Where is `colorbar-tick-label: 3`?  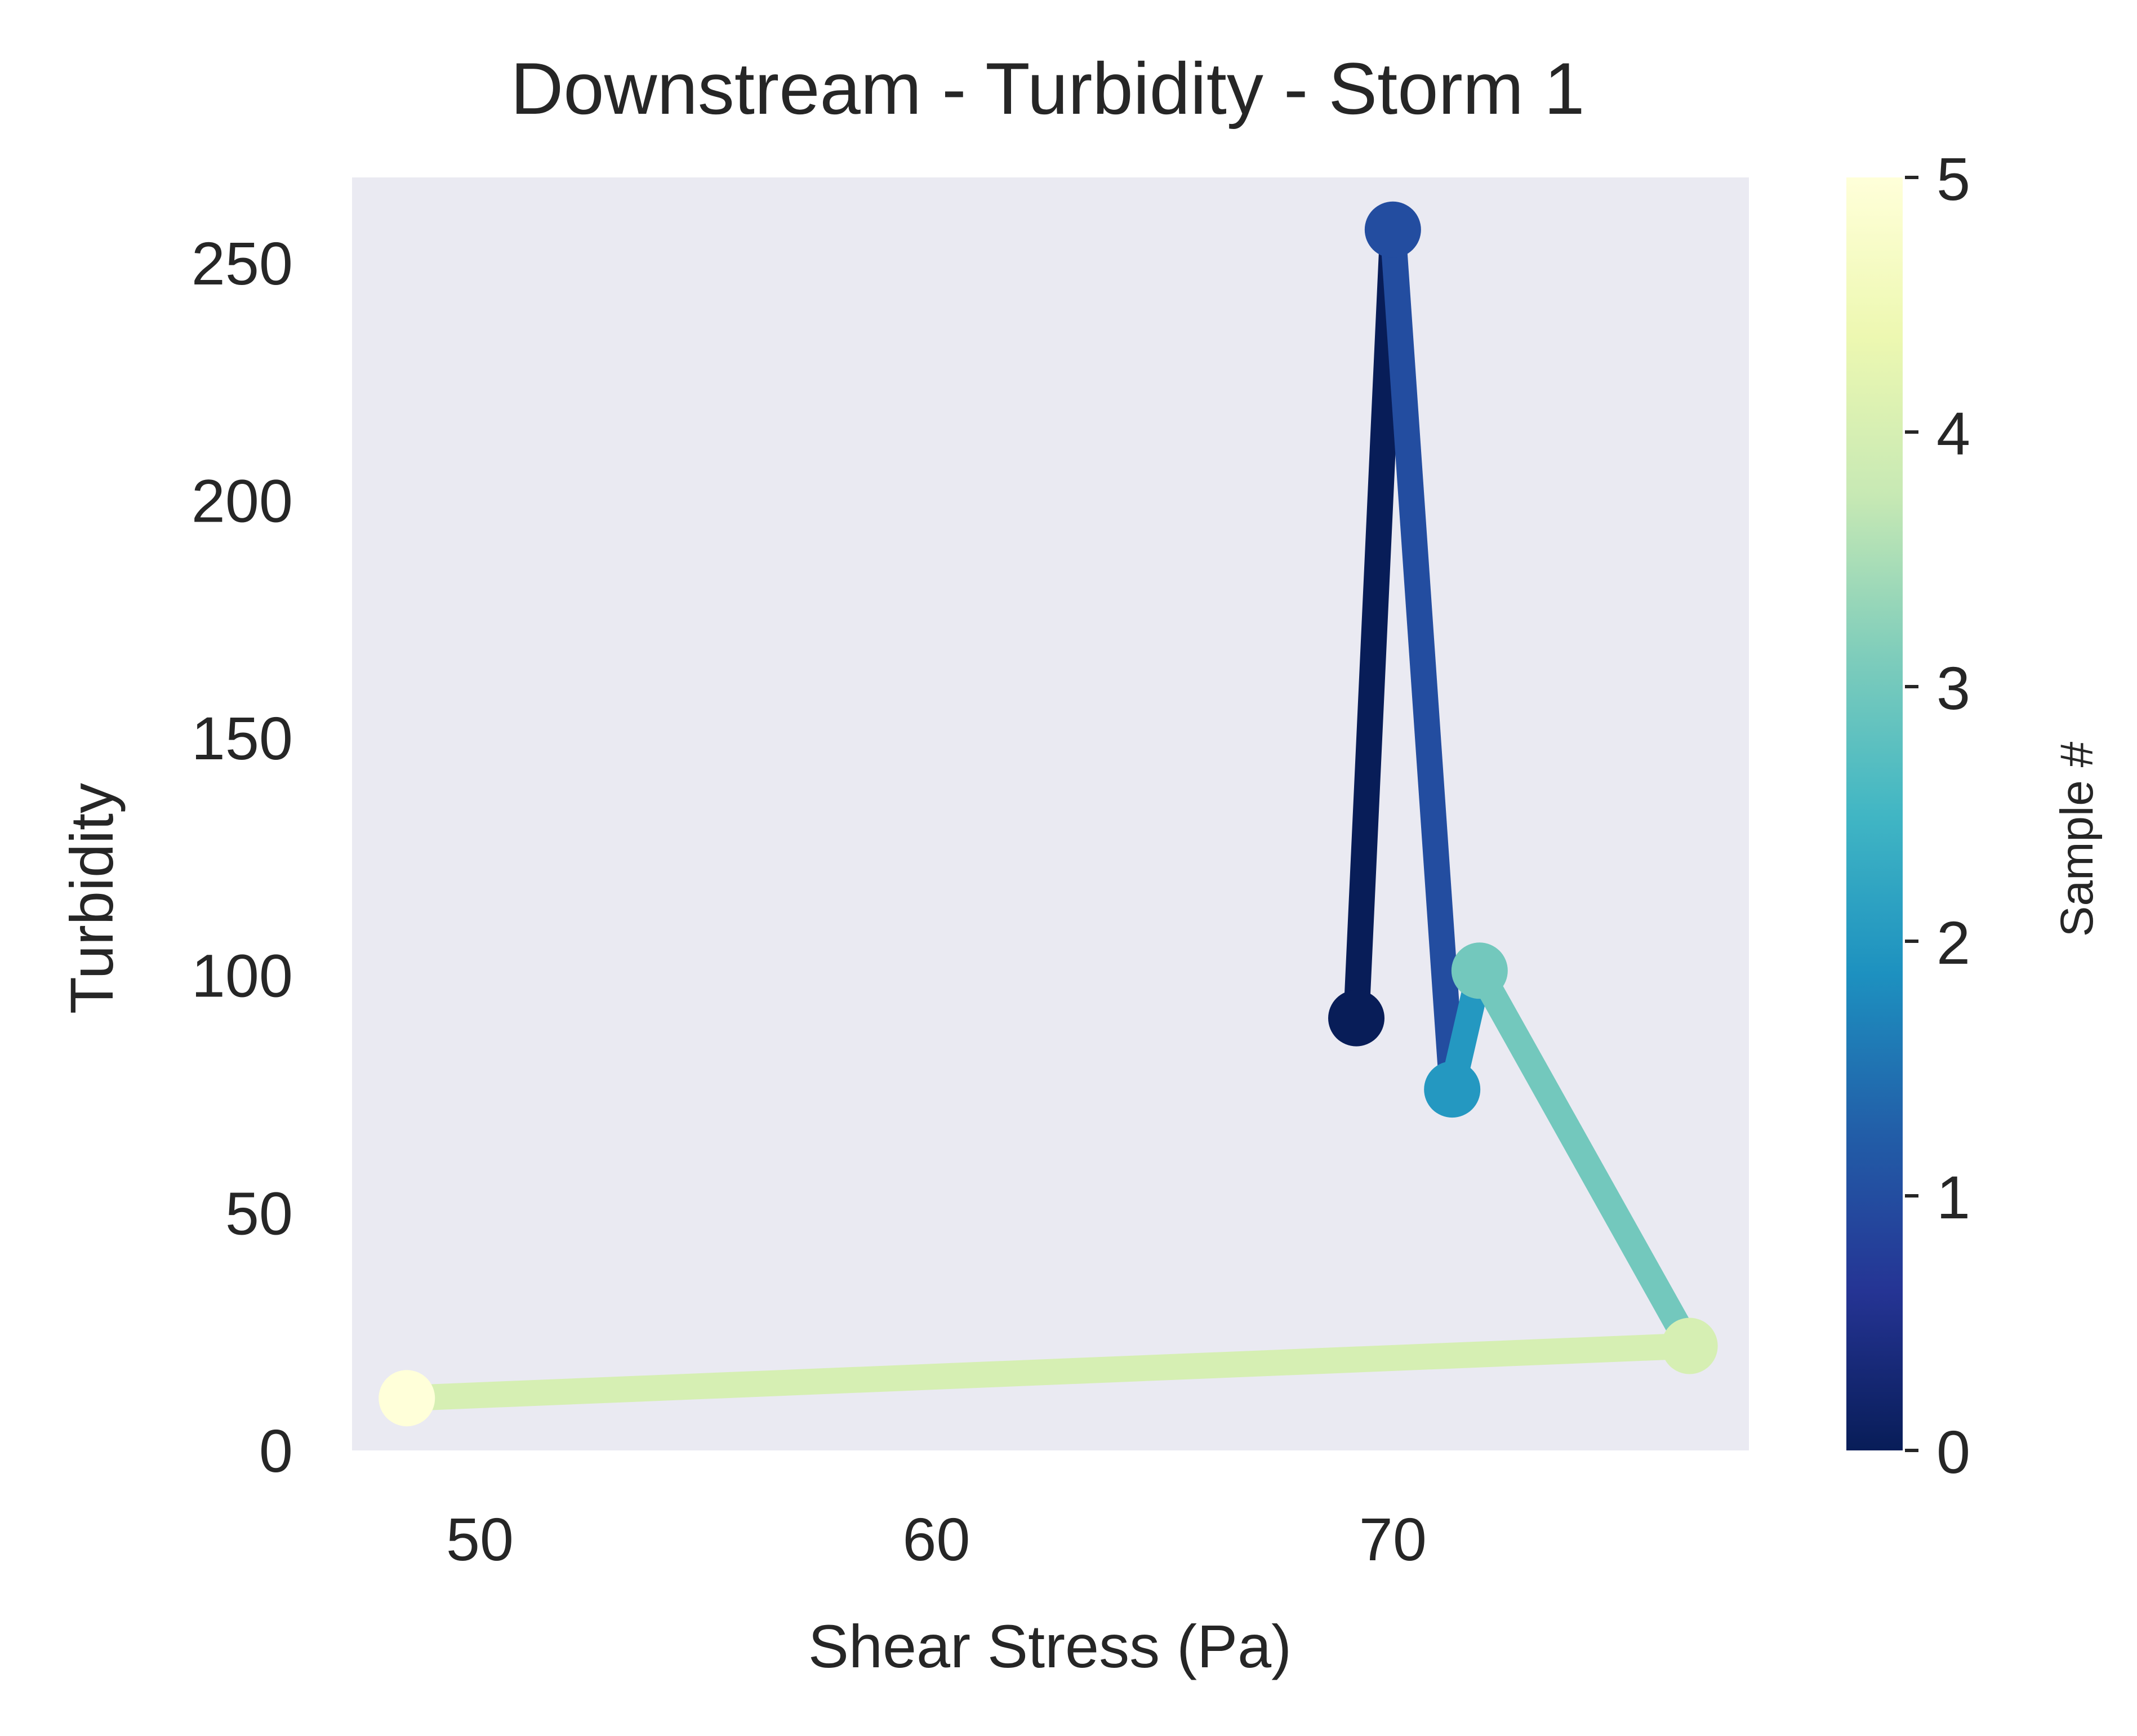
colorbar-tick-label: 3 is located at coordinates (1953, 688).